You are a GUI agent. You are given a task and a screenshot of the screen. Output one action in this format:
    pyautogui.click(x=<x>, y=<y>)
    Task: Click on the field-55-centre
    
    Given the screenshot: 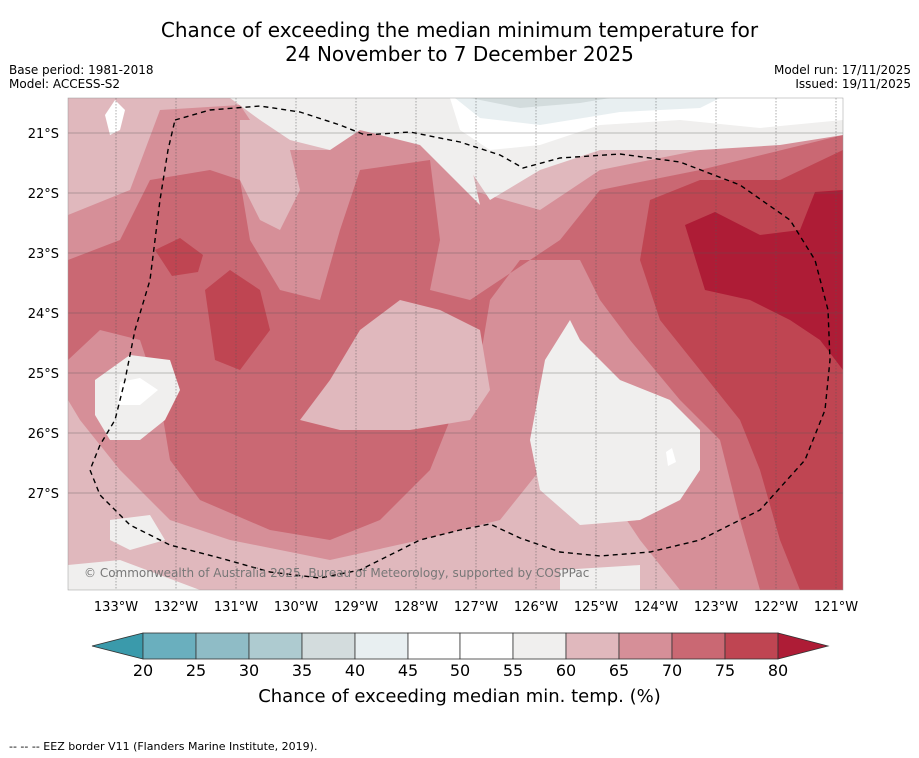 What is the action you would take?
    pyautogui.click(x=615, y=422)
    